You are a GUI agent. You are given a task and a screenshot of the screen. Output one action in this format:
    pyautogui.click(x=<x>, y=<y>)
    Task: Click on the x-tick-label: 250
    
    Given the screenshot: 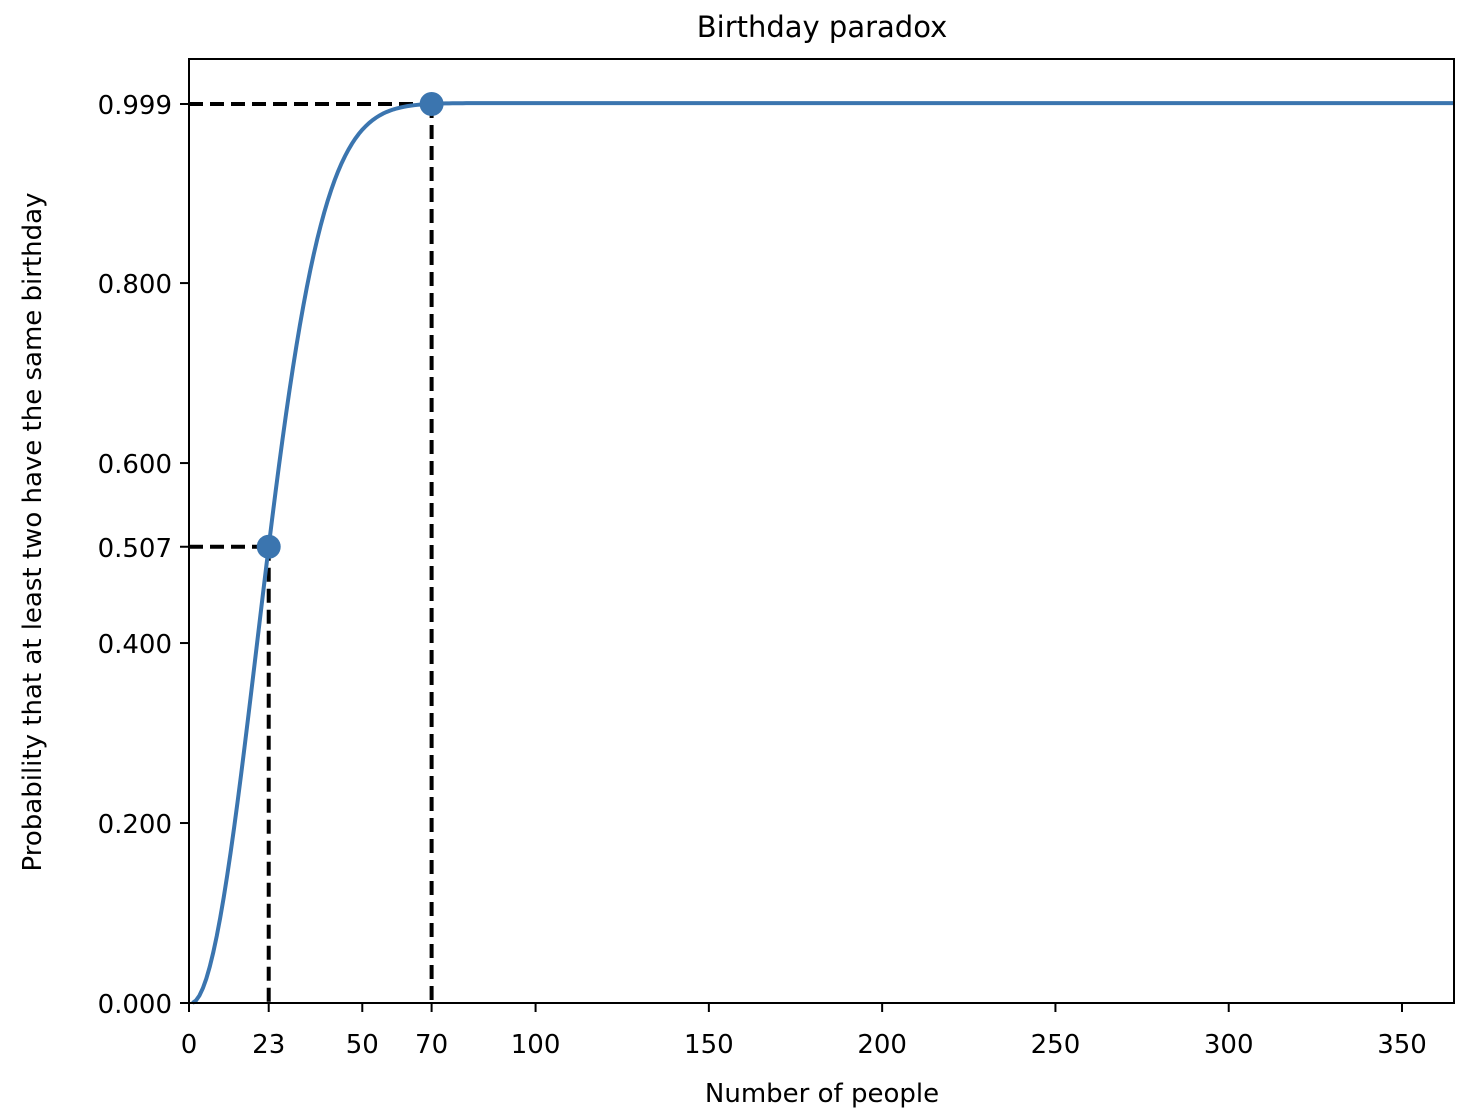 What is the action you would take?
    pyautogui.click(x=1056, y=1045)
    